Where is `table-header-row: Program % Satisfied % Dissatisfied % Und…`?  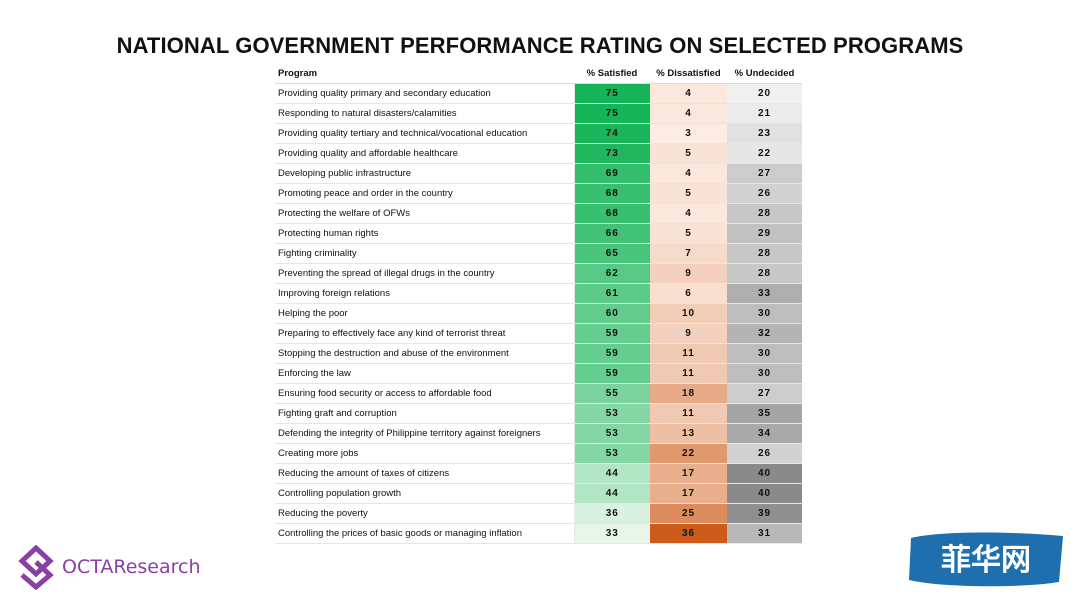 table-header-row: Program % Satisfied % Dissatisfied % Und… is located at coordinates (538, 74).